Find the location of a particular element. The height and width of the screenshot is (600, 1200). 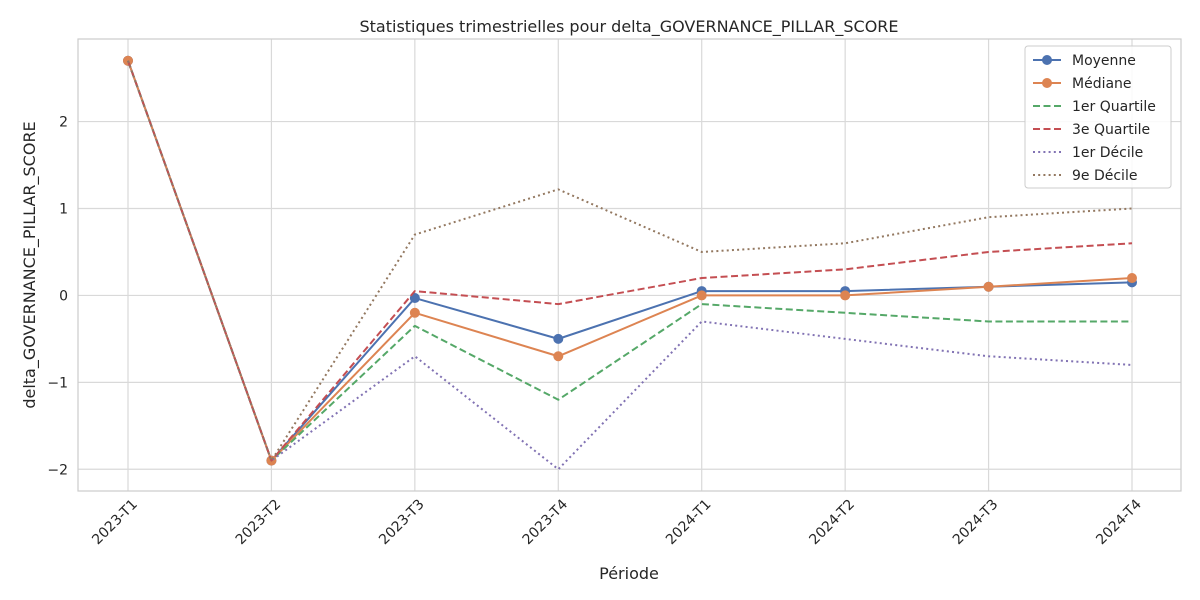

legend-label: Médiane is located at coordinates (1102, 84).